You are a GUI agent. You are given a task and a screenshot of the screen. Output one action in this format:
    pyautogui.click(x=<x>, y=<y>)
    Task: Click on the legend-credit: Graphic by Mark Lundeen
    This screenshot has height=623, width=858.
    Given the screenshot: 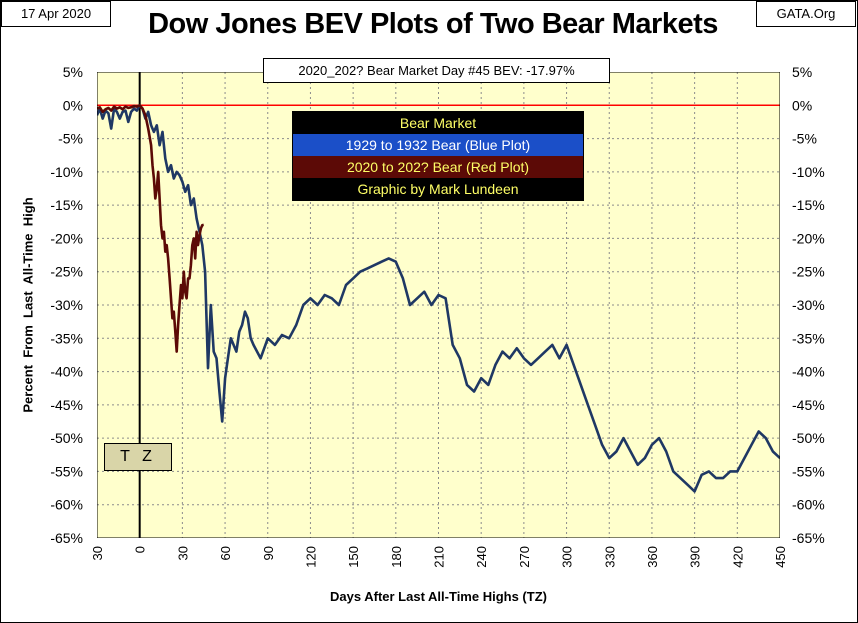 What is the action you would take?
    pyautogui.click(x=438, y=189)
    